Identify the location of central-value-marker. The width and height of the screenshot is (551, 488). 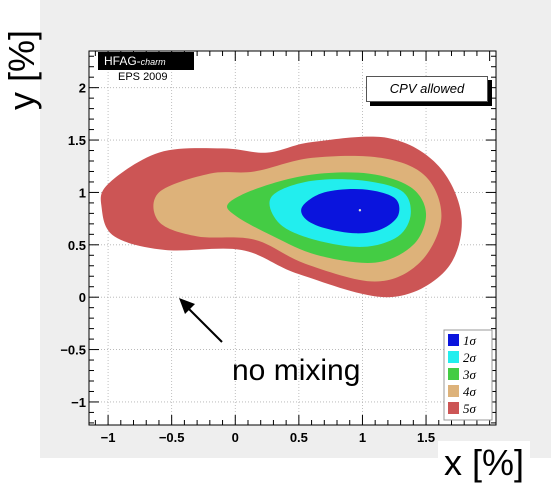
(360, 210).